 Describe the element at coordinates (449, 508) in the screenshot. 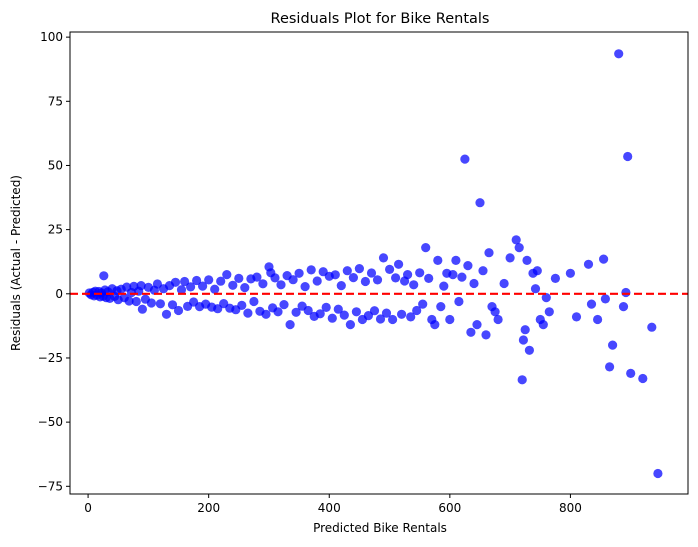

I see `x-tick-label: 600` at that location.